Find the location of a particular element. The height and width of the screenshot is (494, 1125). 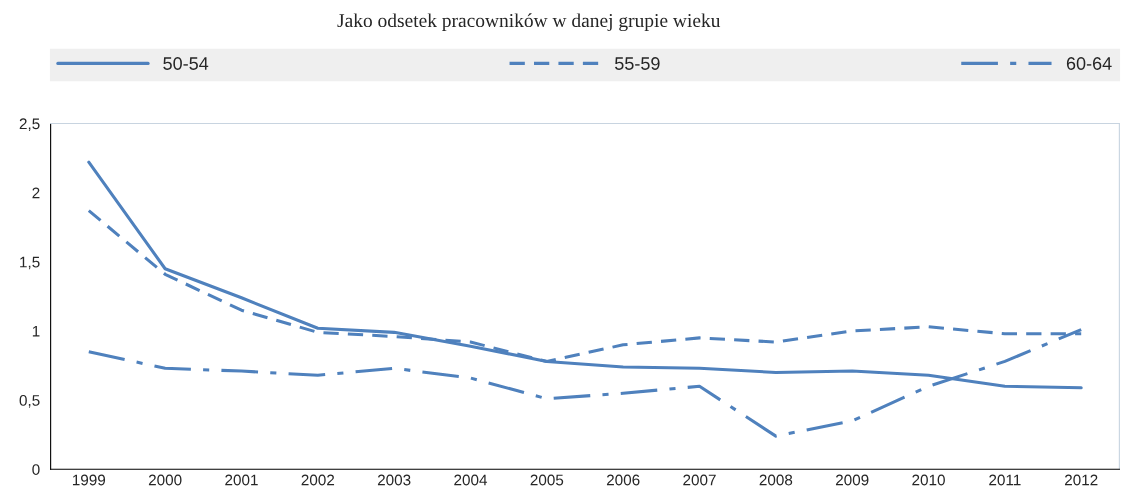

y-tick-label: 2,5 is located at coordinates (29, 124).